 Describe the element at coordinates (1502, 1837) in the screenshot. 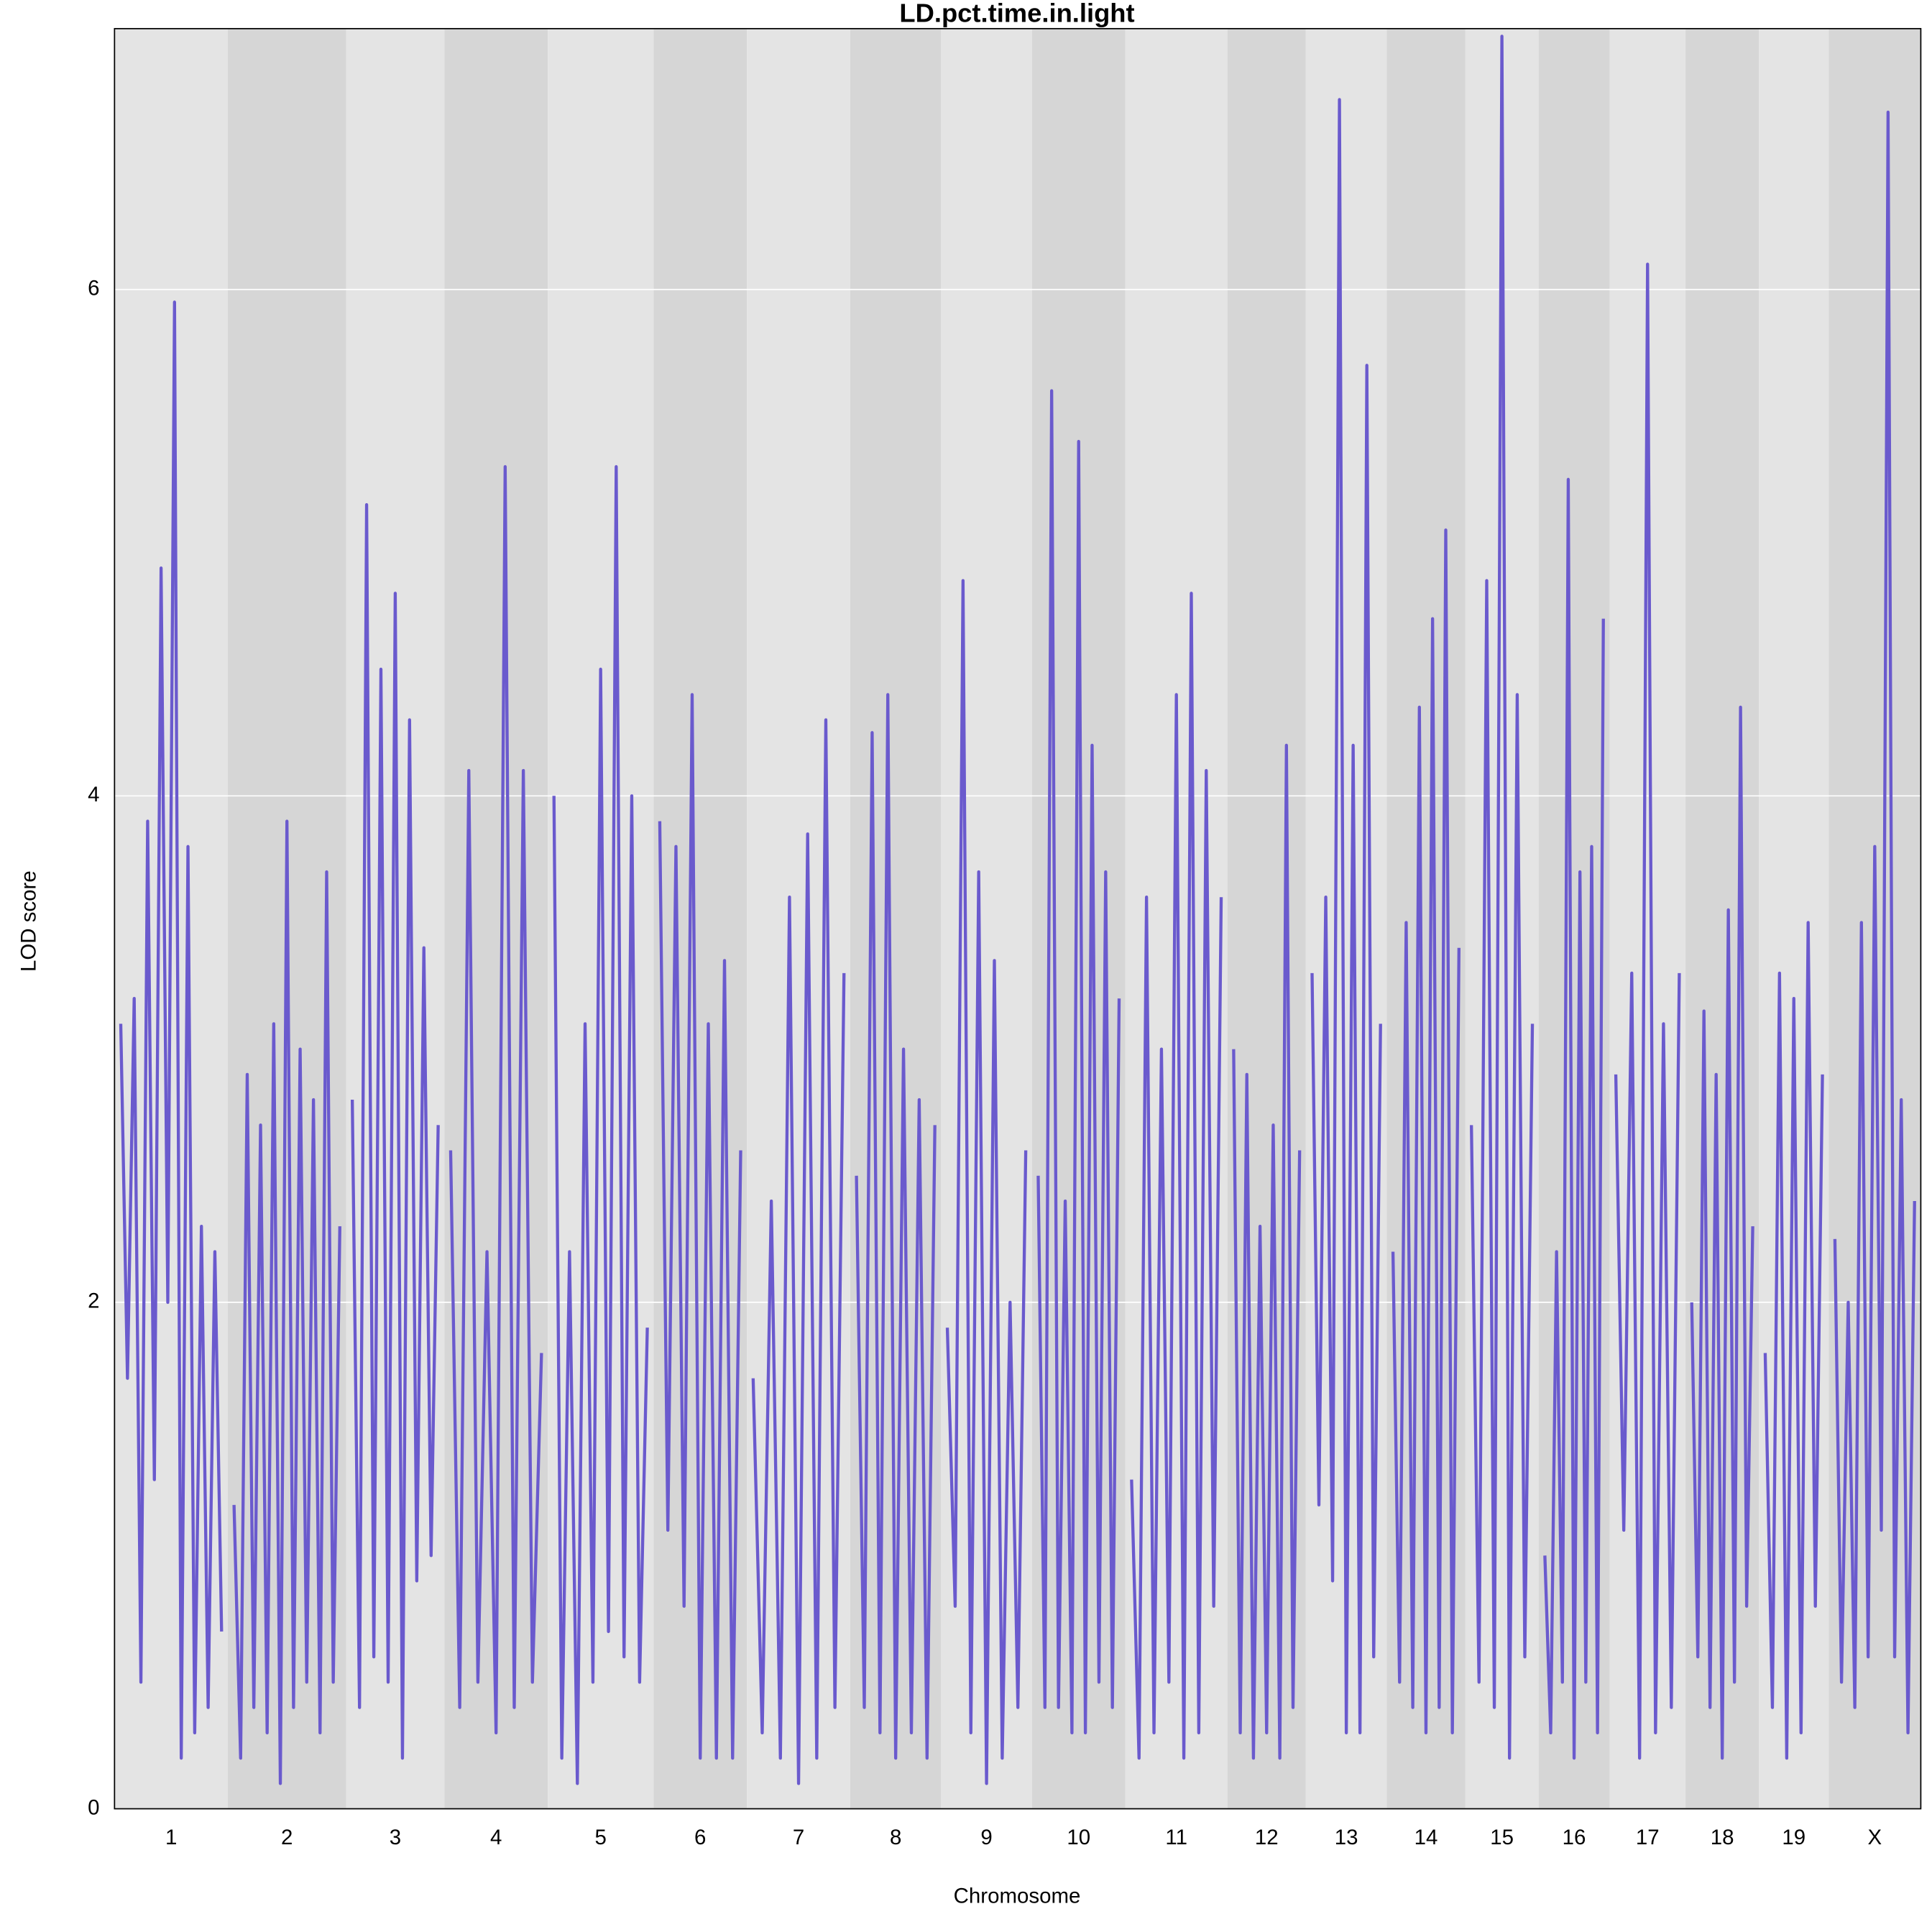

I see `x-tick-label: 15` at that location.